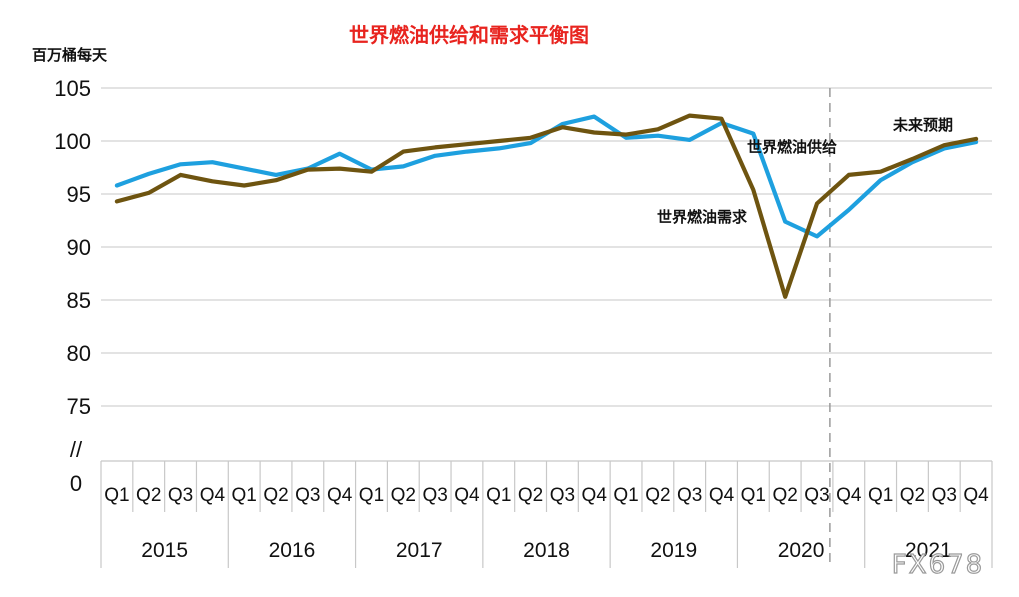 The height and width of the screenshot is (597, 1019). Describe the element at coordinates (546, 550) in the screenshot. I see `x-year-label: 2018` at that location.